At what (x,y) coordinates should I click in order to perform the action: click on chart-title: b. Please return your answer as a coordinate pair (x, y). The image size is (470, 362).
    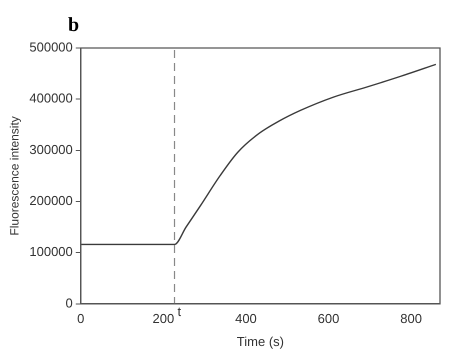
    Looking at the image, I should click on (74, 25).